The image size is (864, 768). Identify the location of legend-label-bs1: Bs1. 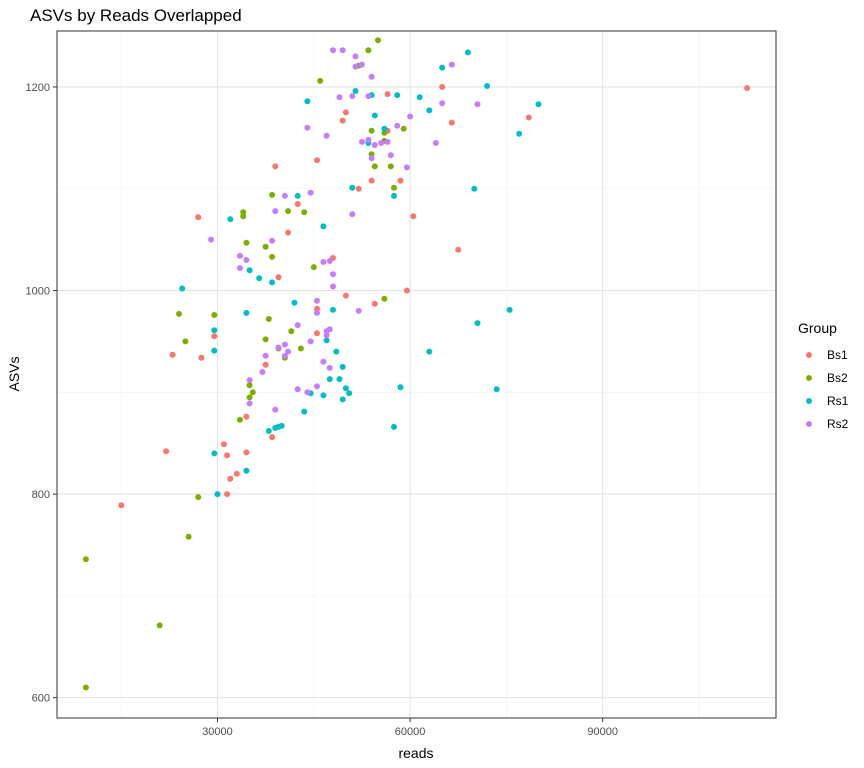
(837, 355).